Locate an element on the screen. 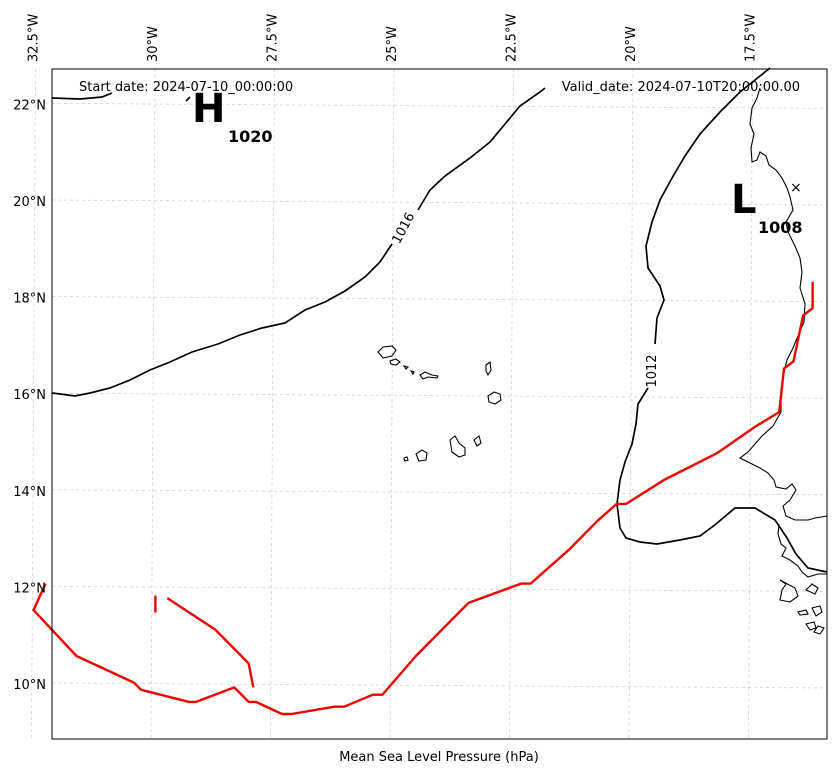  lat-tick-label: 10°N is located at coordinates (29, 685).